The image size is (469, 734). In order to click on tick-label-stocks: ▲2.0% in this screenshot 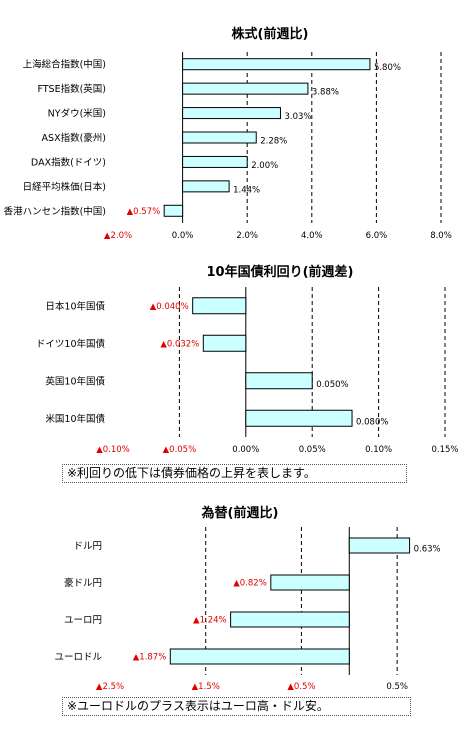, I will do `click(118, 236)`.